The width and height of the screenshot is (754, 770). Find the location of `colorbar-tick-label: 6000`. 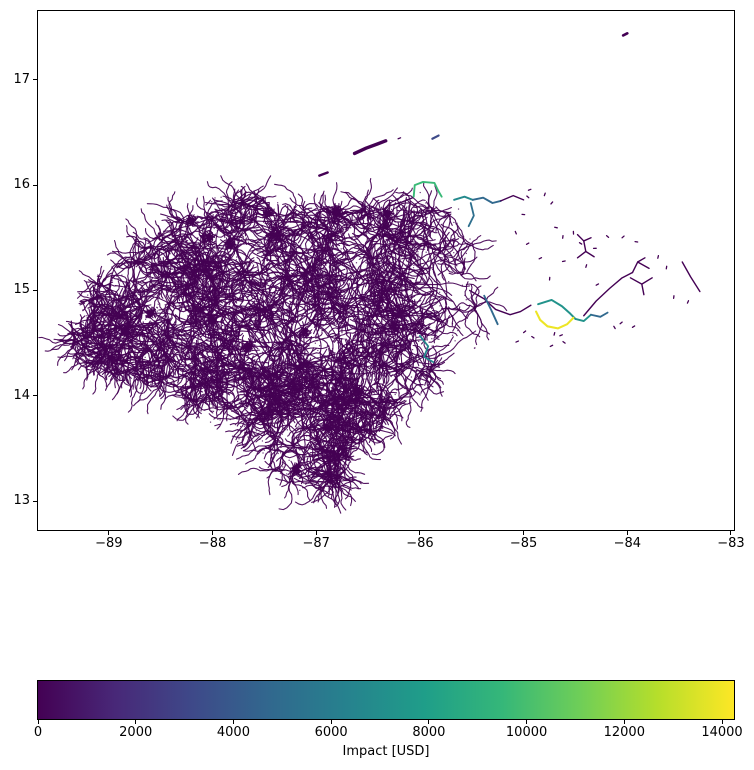

colorbar-tick-label: 6000 is located at coordinates (331, 732).